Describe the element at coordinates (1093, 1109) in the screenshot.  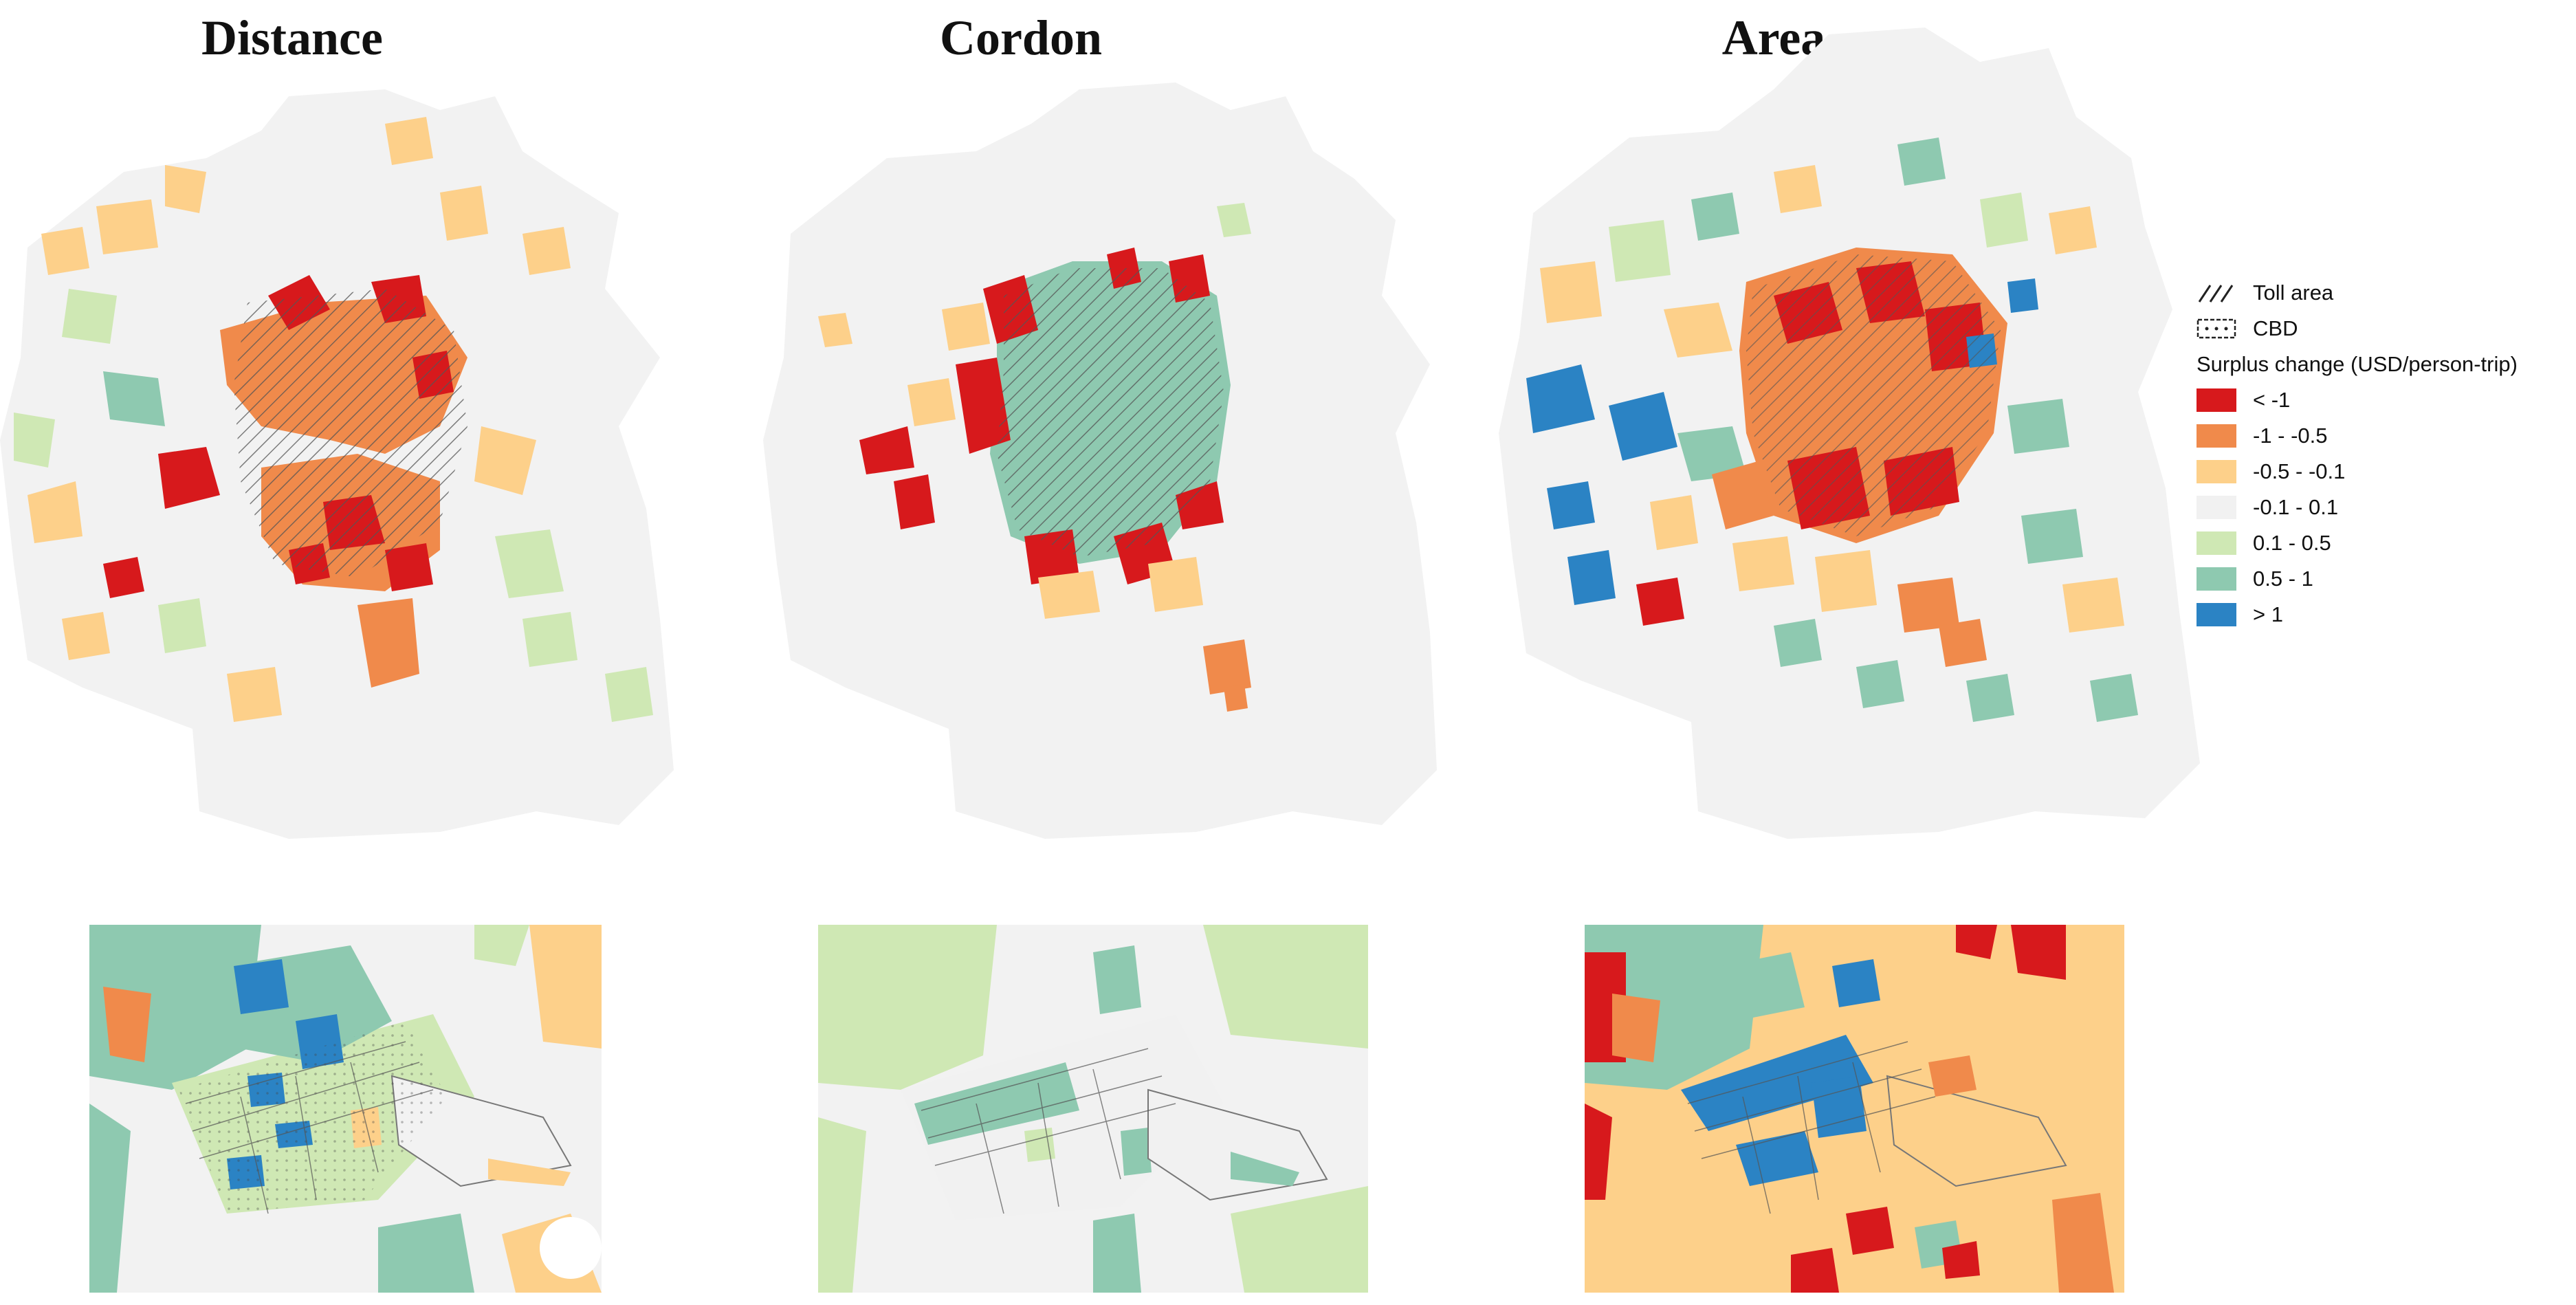
I see `inset-cordon` at that location.